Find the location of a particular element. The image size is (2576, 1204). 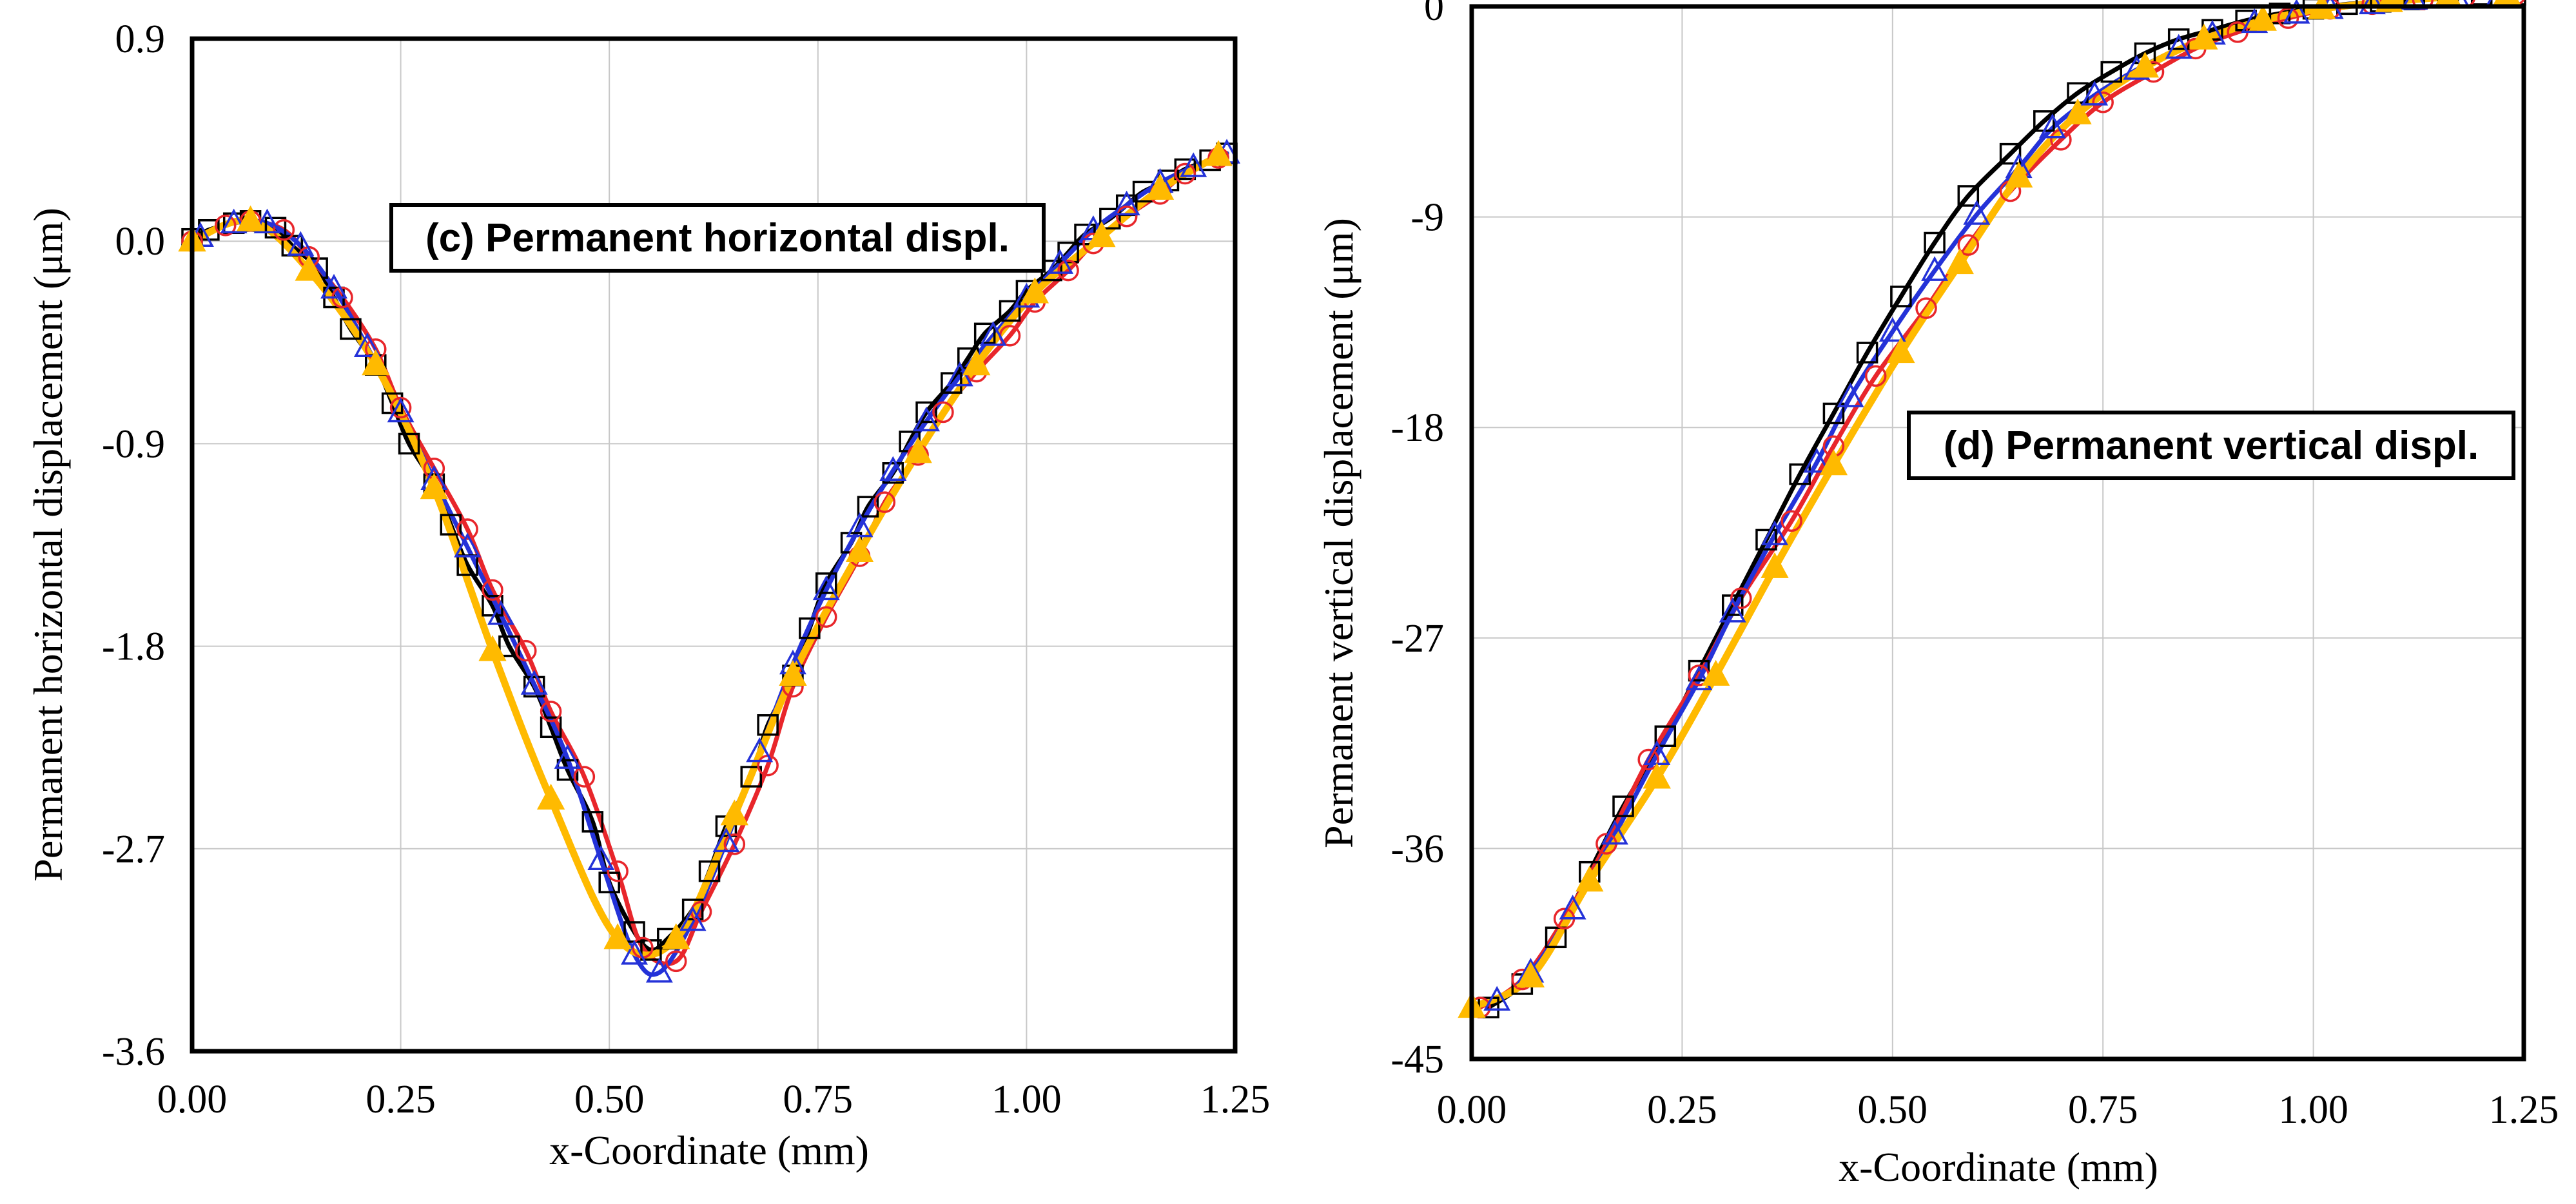

chart-c-title: (c) Permanent horizontal displ. is located at coordinates (718, 238).